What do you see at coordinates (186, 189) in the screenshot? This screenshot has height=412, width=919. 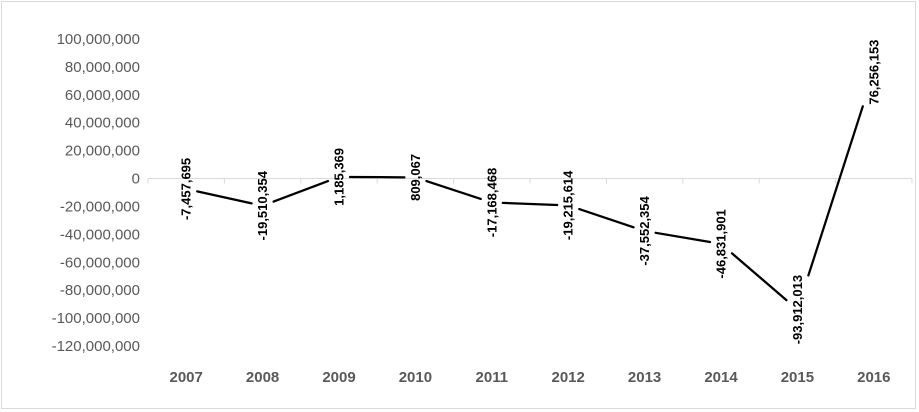 I see `data-label: -7,457,695` at bounding box center [186, 189].